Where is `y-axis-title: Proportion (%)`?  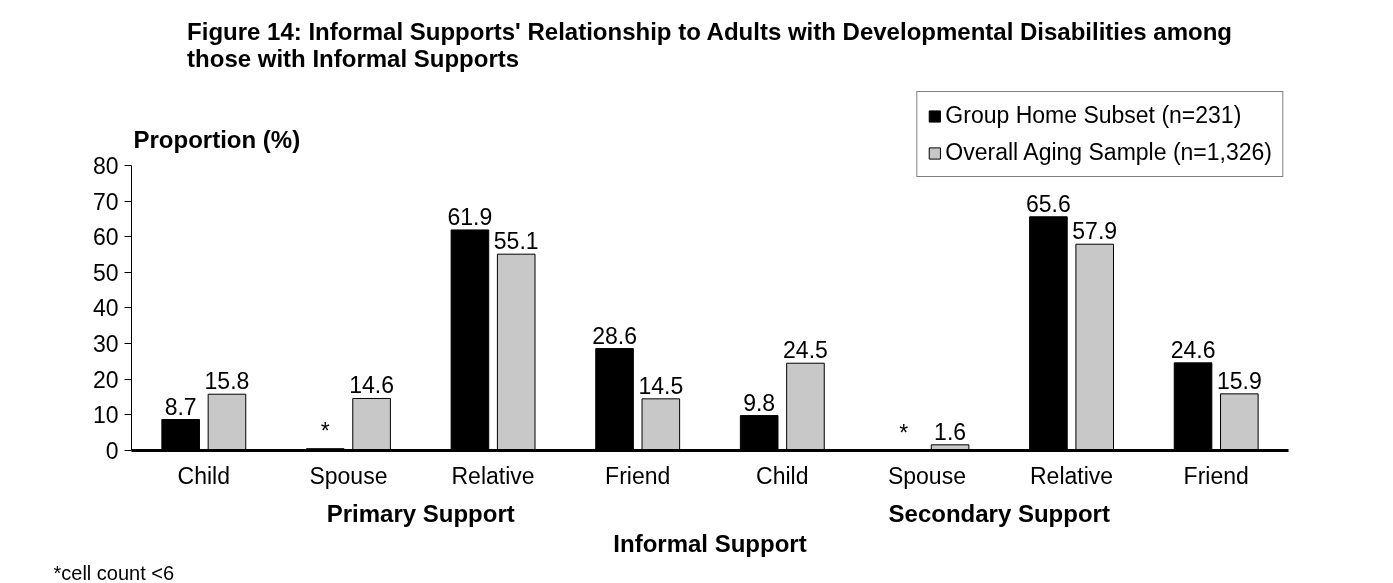
y-axis-title: Proportion (%) is located at coordinates (217, 139).